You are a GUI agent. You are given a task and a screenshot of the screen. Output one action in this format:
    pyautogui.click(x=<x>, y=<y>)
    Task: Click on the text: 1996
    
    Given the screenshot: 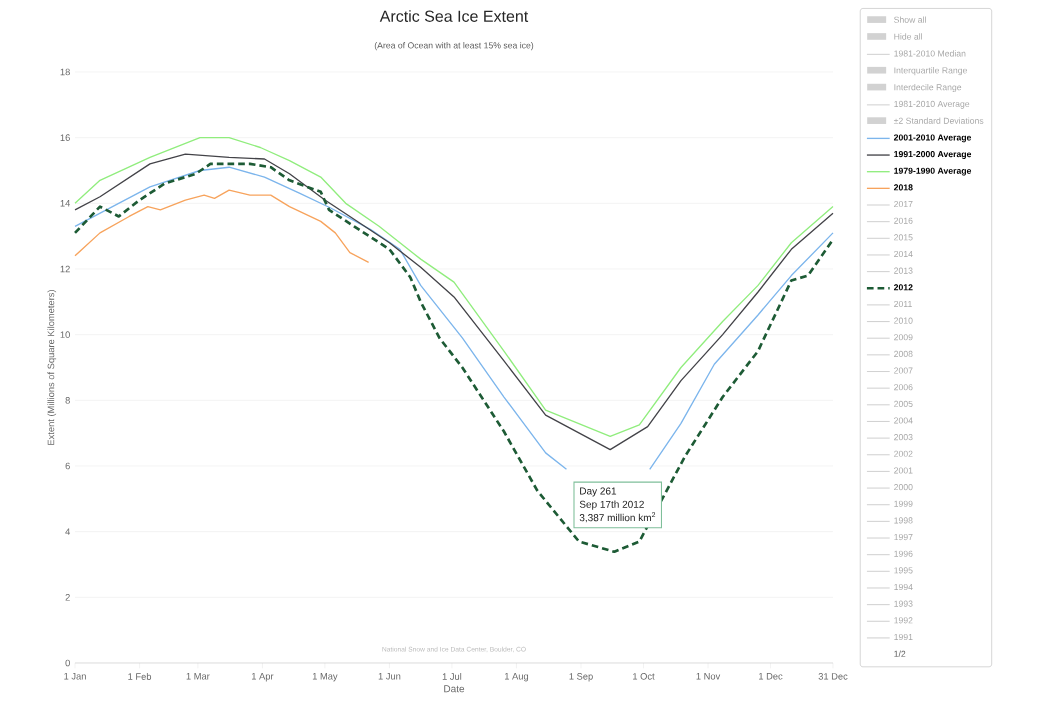 What is the action you would take?
    pyautogui.click(x=903, y=553)
    